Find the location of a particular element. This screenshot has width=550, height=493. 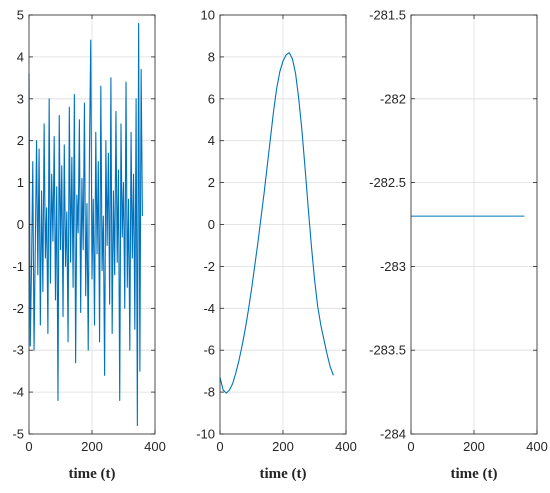

y-tick-label: -283.5 is located at coordinates (387, 350).